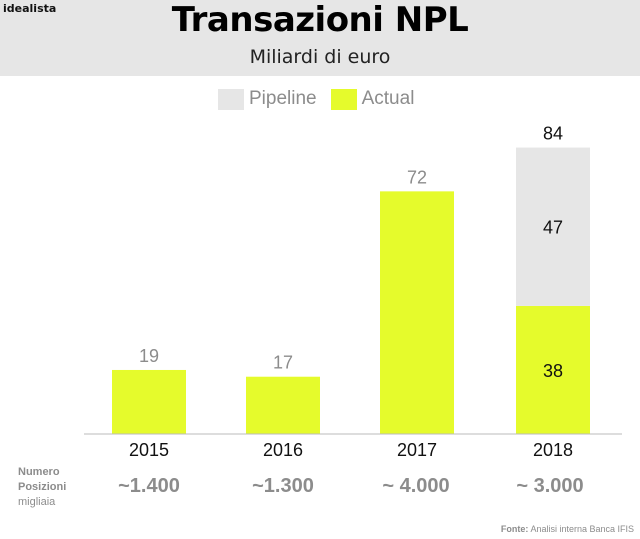 This screenshot has width=640, height=539. Describe the element at coordinates (320, 57) in the screenshot. I see `page-subtitle: Miliardi di euro` at that location.